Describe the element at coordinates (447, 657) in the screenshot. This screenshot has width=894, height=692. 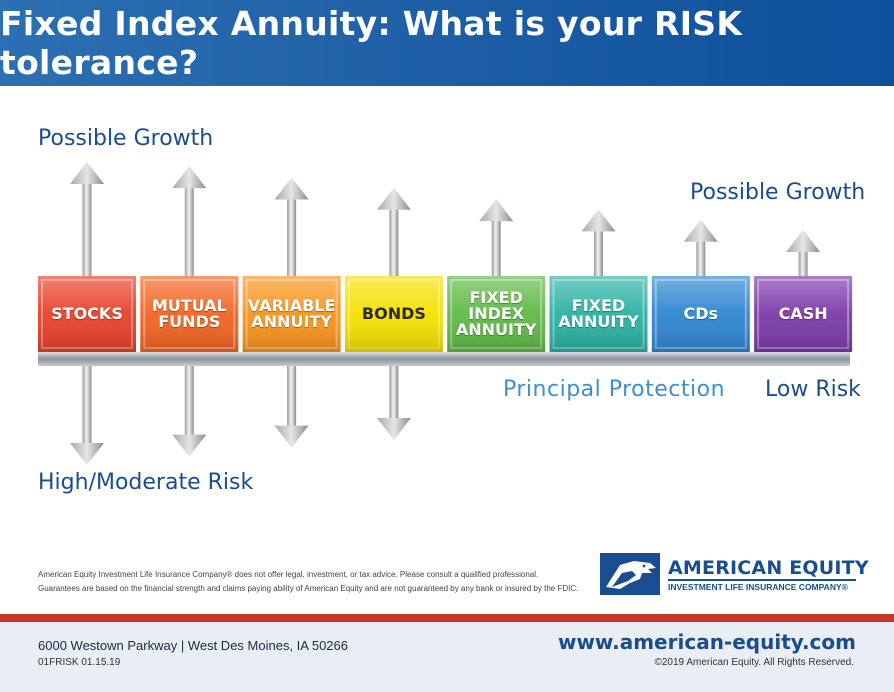
I see `footer` at that location.